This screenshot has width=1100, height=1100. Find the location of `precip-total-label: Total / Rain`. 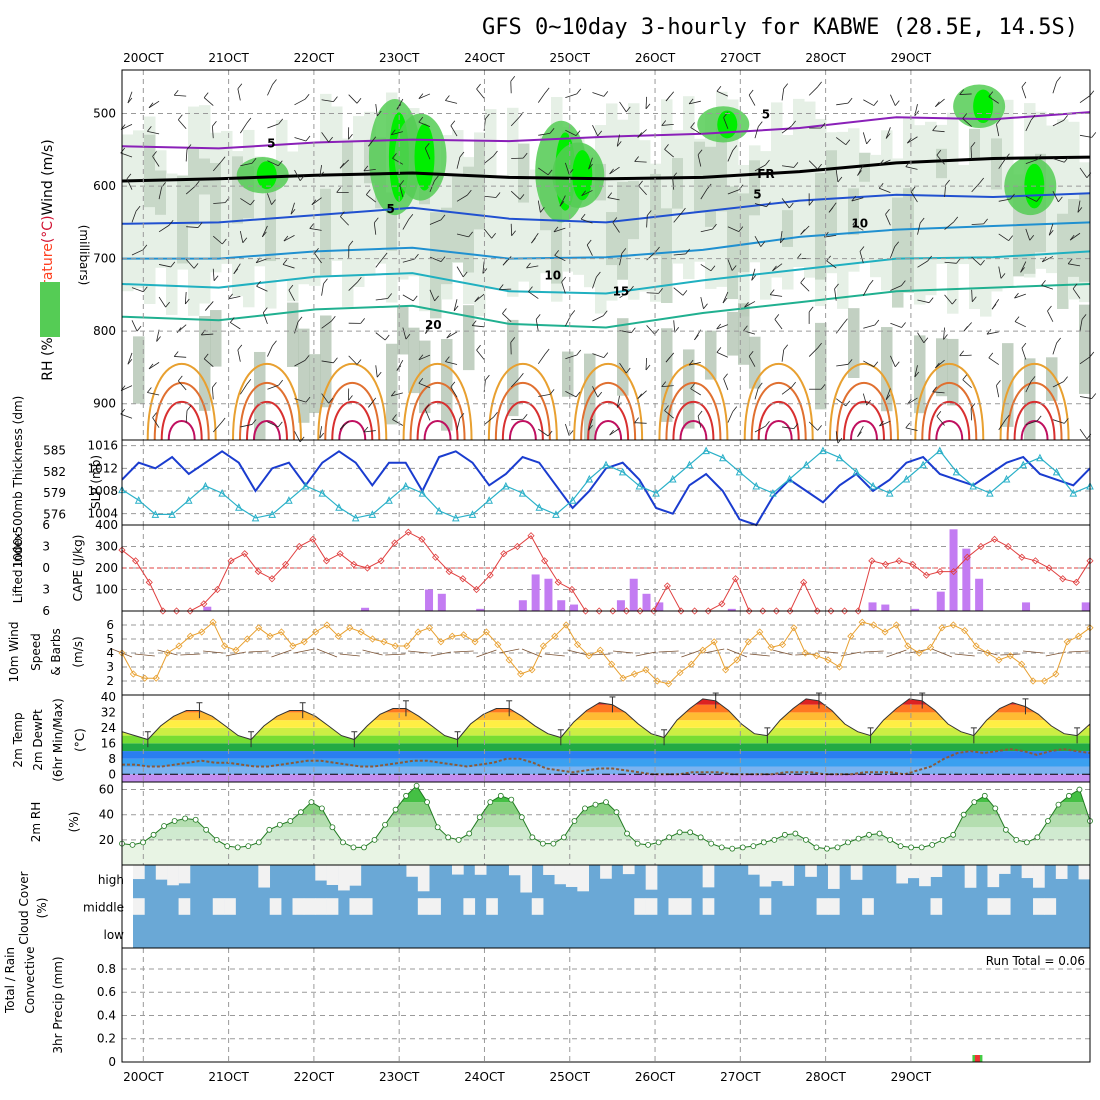

precip-total-label: Total / Rain is located at coordinates (10, 980).